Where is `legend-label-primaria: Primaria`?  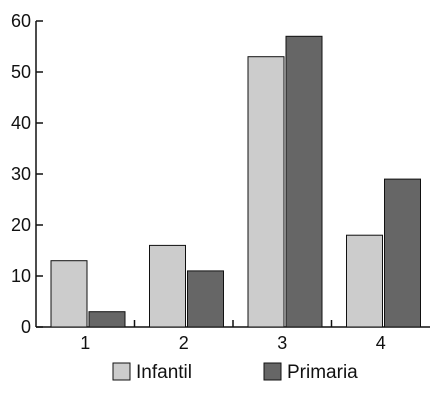
legend-label-primaria: Primaria is located at coordinates (322, 372).